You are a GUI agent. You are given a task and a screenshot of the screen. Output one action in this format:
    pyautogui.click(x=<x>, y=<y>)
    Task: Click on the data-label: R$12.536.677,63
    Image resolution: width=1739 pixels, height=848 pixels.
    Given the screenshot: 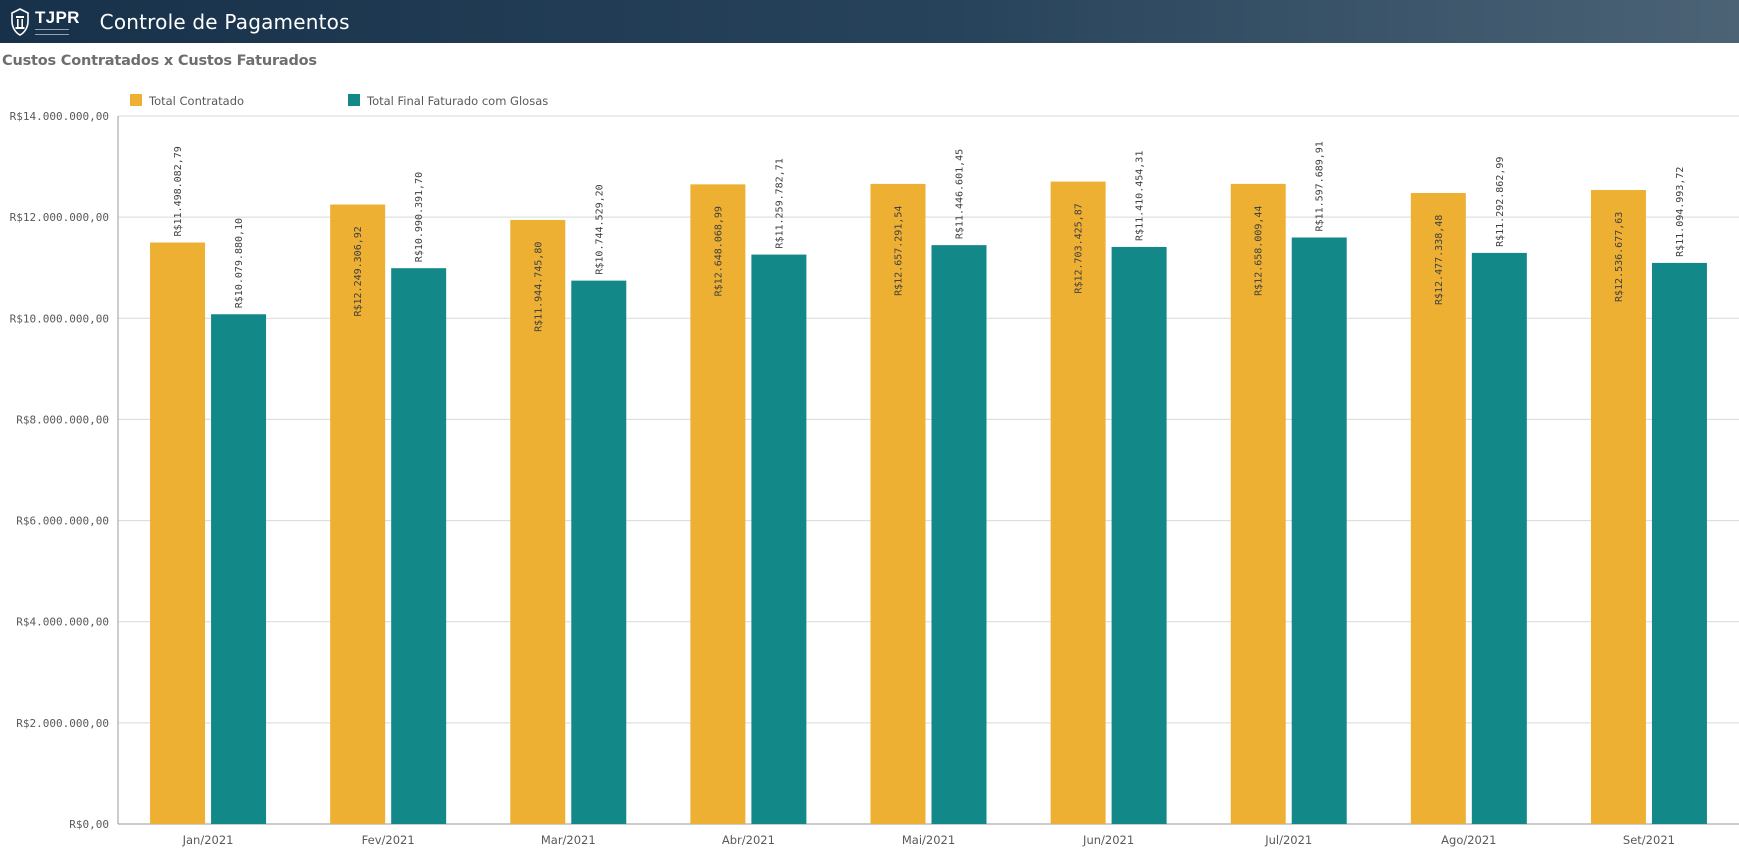 What is the action you would take?
    pyautogui.click(x=1619, y=257)
    